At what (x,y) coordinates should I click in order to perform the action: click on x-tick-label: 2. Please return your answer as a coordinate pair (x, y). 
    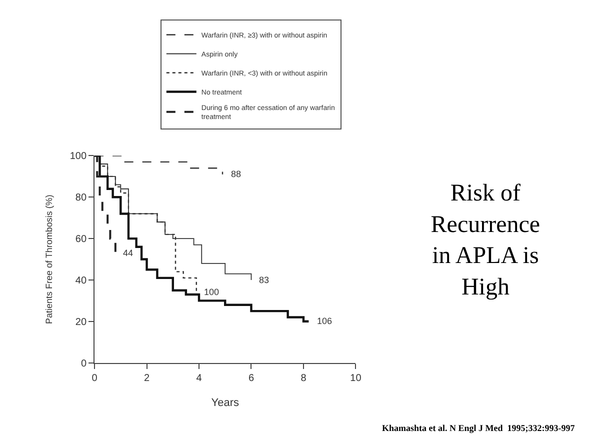
    Looking at the image, I should click on (147, 378).